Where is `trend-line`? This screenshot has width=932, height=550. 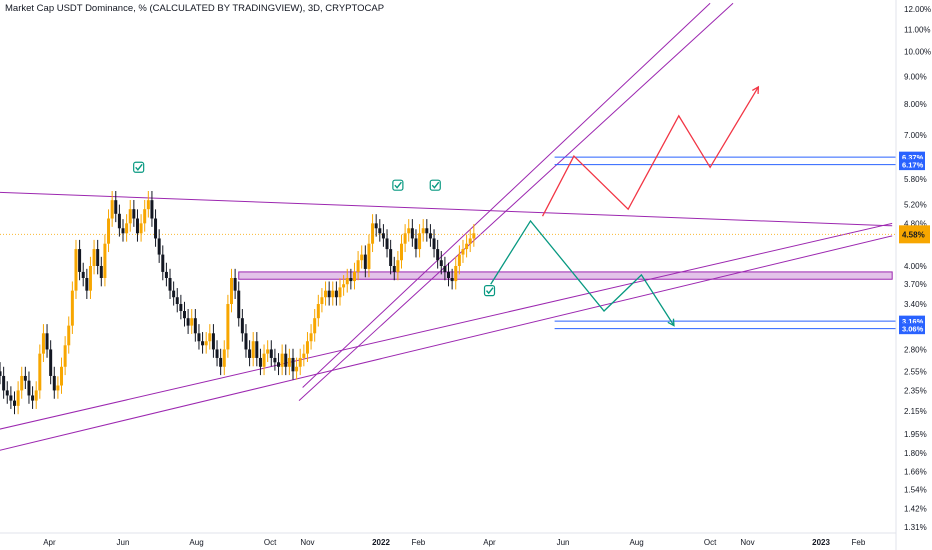 trend-line is located at coordinates (446, 209).